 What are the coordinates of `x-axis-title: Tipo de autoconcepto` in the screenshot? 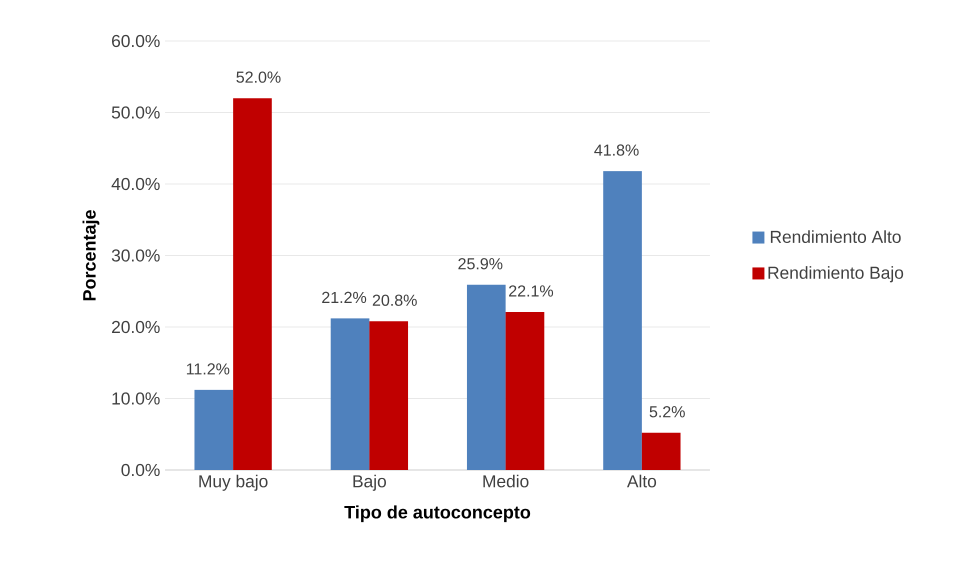 It's located at (437, 513).